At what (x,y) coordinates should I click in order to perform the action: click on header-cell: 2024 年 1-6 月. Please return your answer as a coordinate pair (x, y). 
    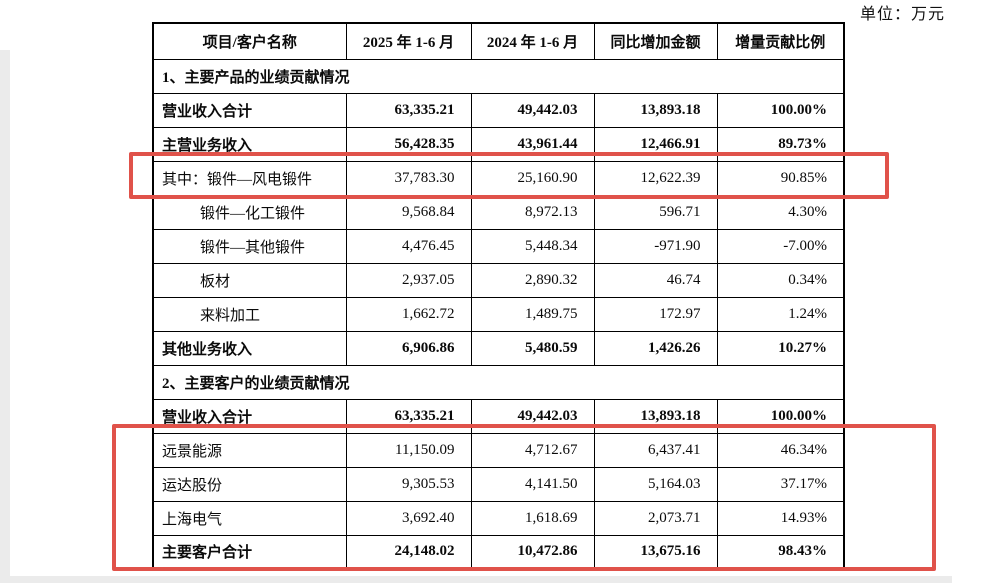
    Looking at the image, I should click on (532, 41).